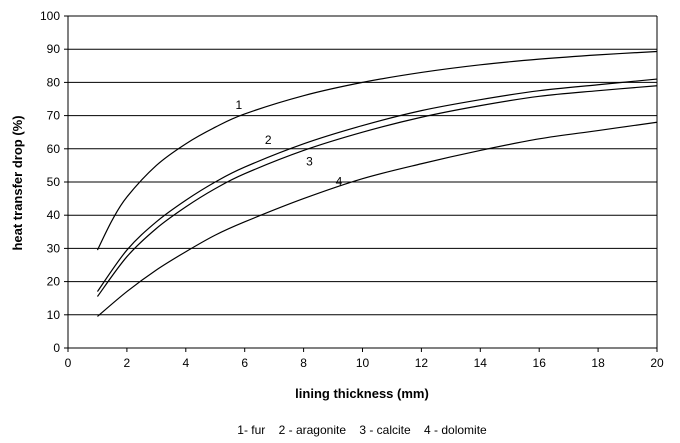  Describe the element at coordinates (244, 363) in the screenshot. I see `x-tick-label-6: 6` at that location.